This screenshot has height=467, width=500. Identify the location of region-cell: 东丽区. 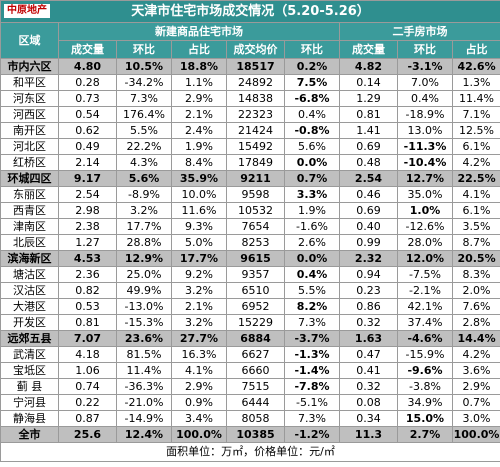
(29, 194).